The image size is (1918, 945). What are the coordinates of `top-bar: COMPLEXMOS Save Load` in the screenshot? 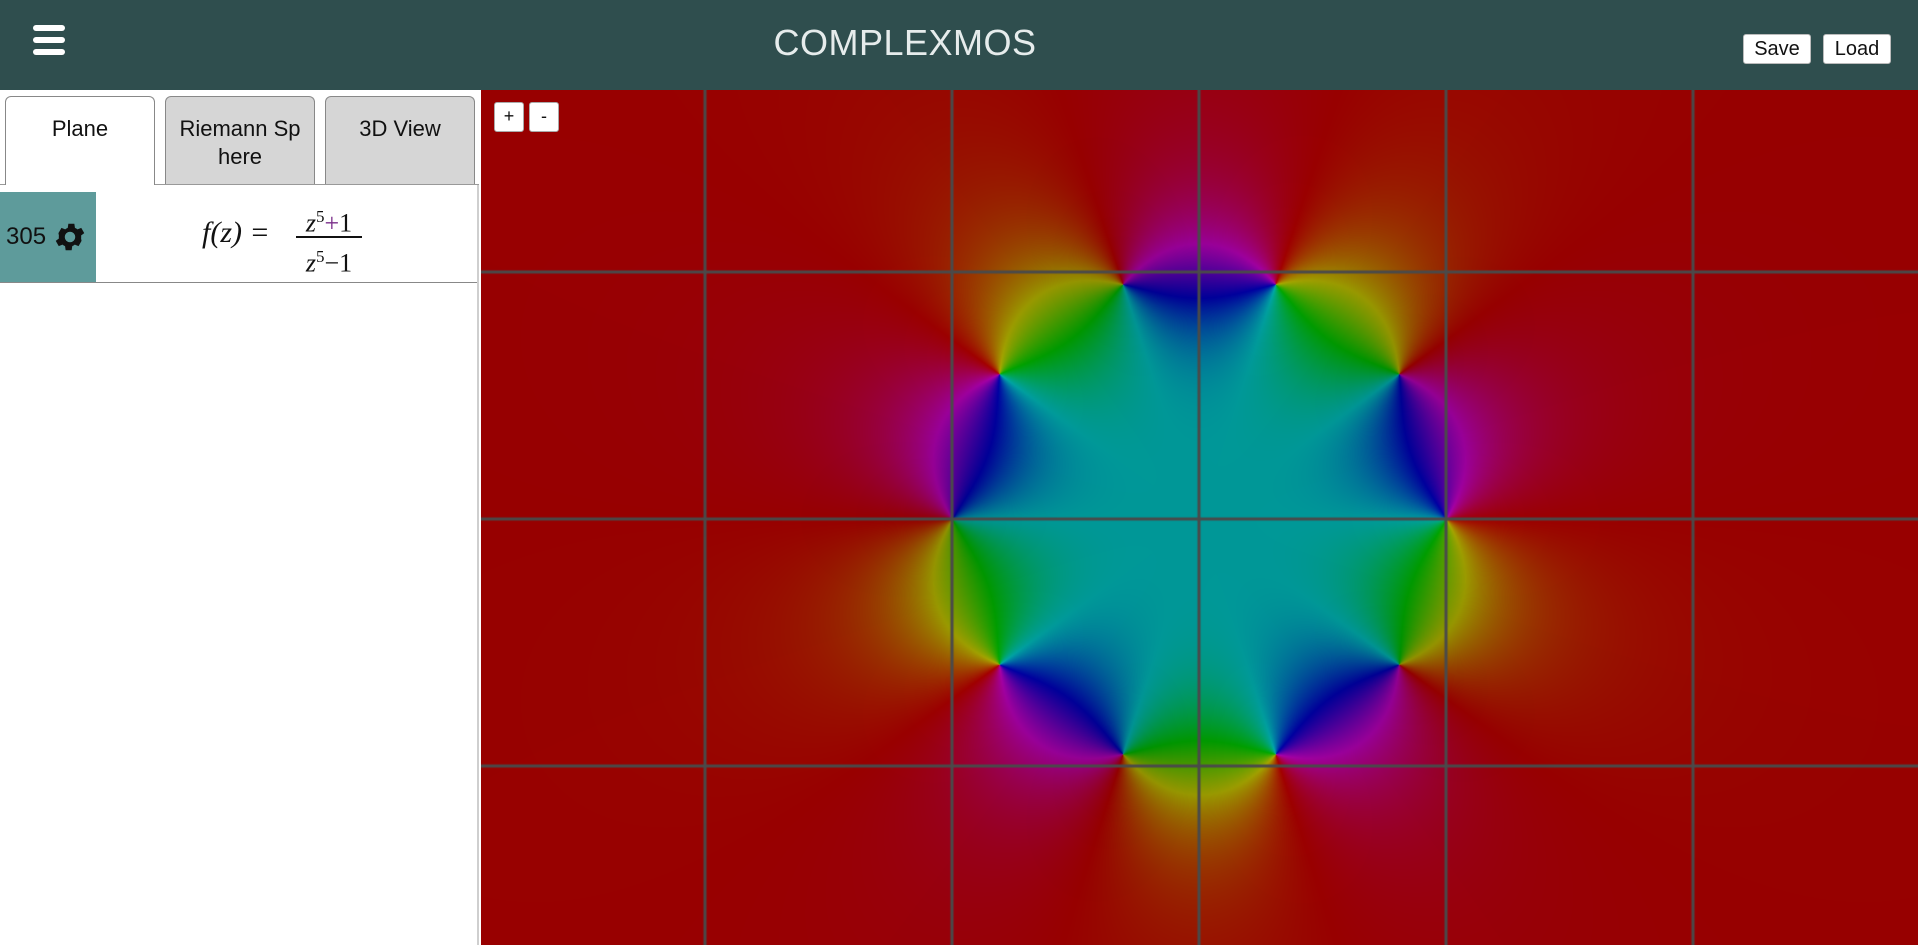 It's located at (959, 45).